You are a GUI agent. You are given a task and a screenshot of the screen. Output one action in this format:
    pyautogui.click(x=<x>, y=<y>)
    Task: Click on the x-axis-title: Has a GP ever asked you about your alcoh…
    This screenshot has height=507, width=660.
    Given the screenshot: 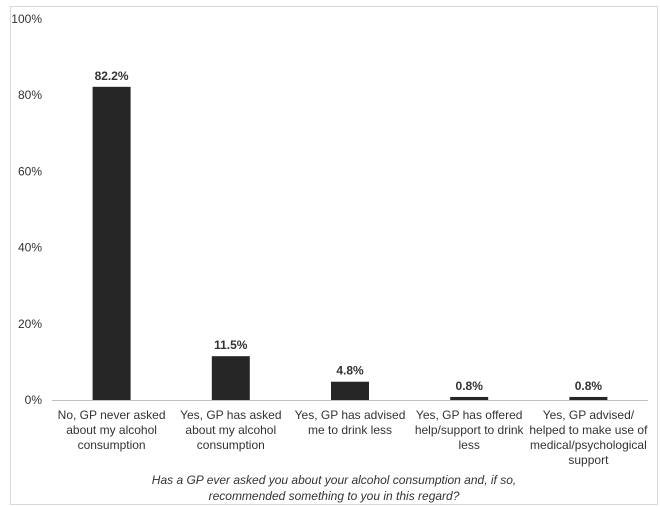 What is the action you would take?
    pyautogui.click(x=334, y=488)
    